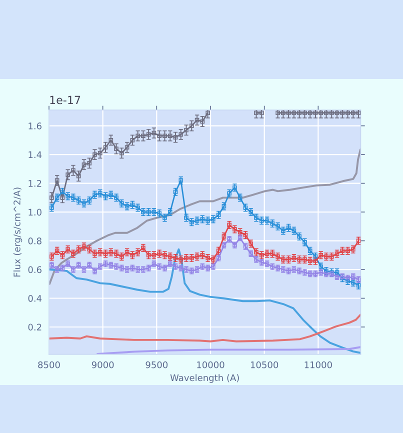  I want to click on x-tick-label: 9500, so click(157, 364).